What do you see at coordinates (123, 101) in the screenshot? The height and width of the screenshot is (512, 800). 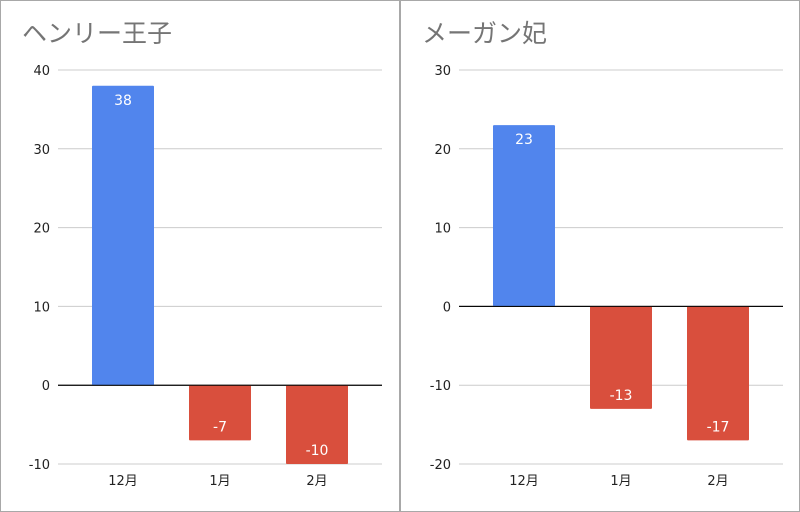 I see `bar-data-label: 38` at bounding box center [123, 101].